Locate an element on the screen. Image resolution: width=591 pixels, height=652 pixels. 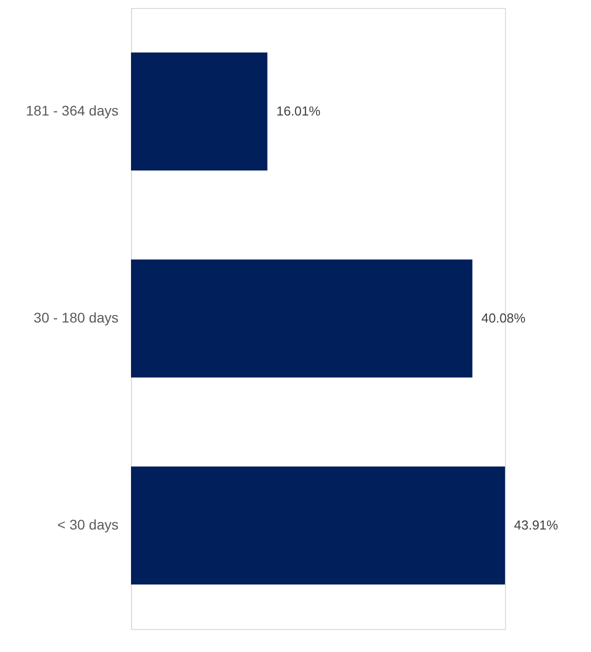
y-tick-label: 181 - 364 days is located at coordinates (72, 110).